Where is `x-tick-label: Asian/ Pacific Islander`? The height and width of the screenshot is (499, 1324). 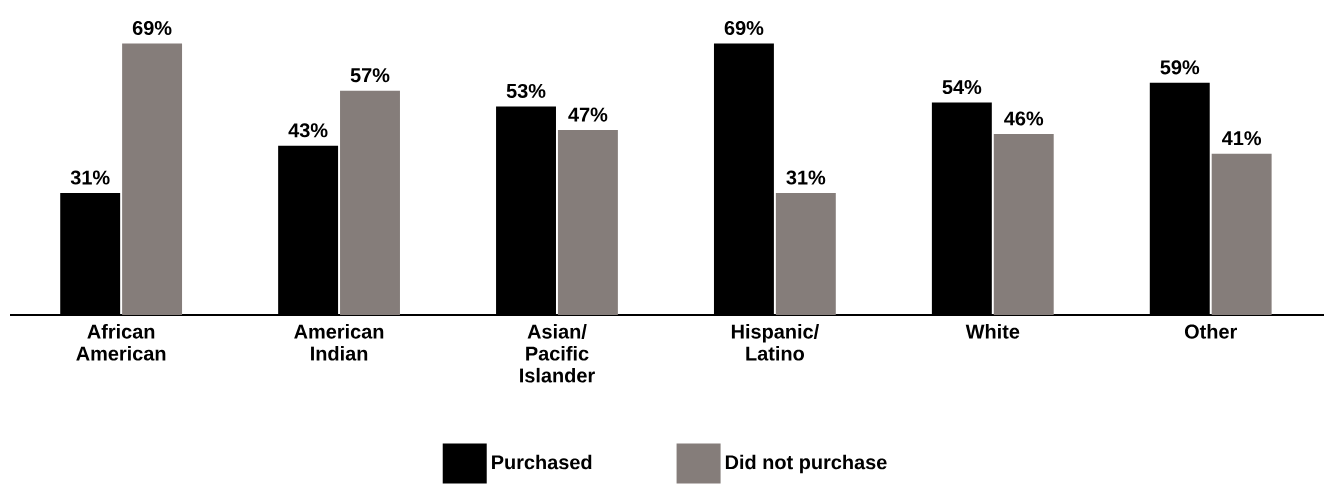 x-tick-label: Asian/ Pacific Islander is located at coordinates (557, 353).